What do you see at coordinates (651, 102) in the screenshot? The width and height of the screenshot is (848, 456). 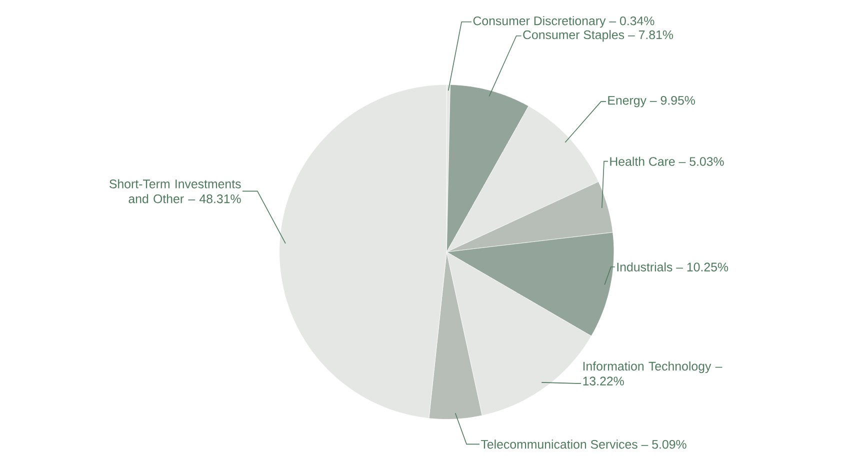 I see `slice-label: Energy – 9.95%` at bounding box center [651, 102].